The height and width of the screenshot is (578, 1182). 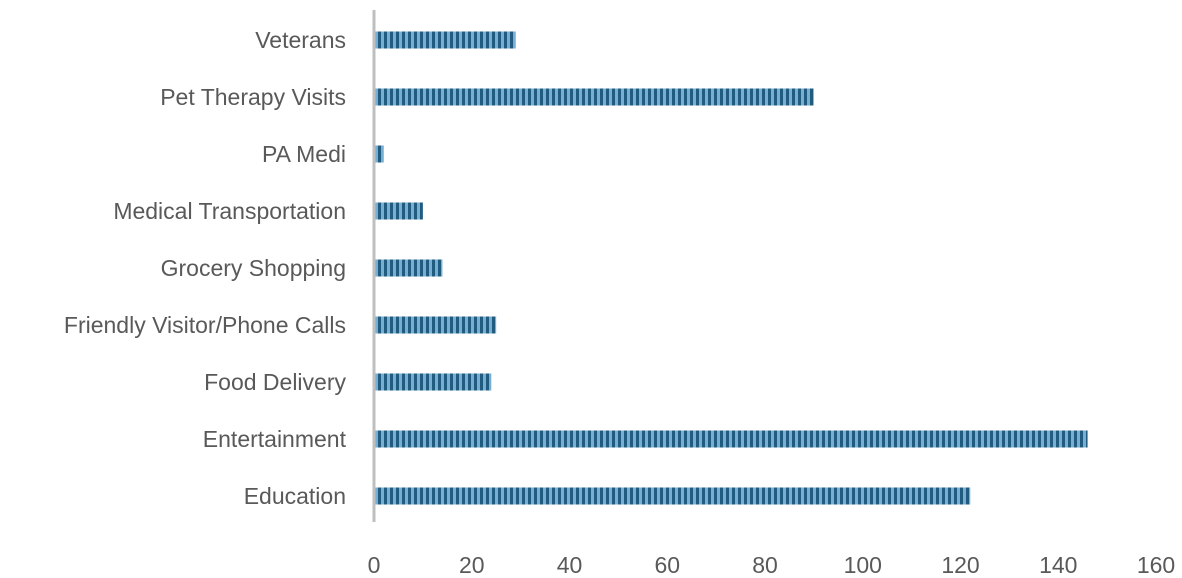 What do you see at coordinates (667, 565) in the screenshot?
I see `x-tick-label-60: 60` at bounding box center [667, 565].